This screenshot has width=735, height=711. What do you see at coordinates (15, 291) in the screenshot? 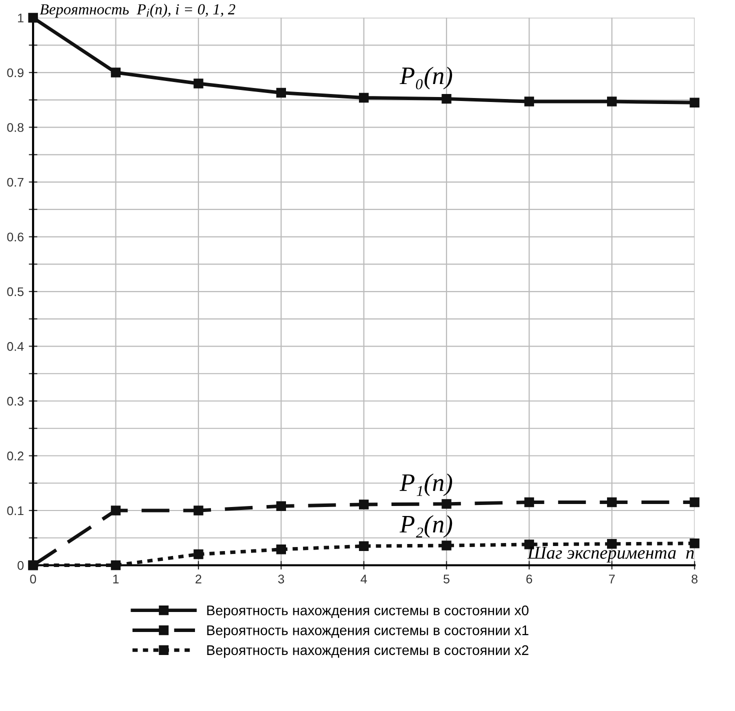
I see `y-tick-label: 0.5` at bounding box center [15, 291].